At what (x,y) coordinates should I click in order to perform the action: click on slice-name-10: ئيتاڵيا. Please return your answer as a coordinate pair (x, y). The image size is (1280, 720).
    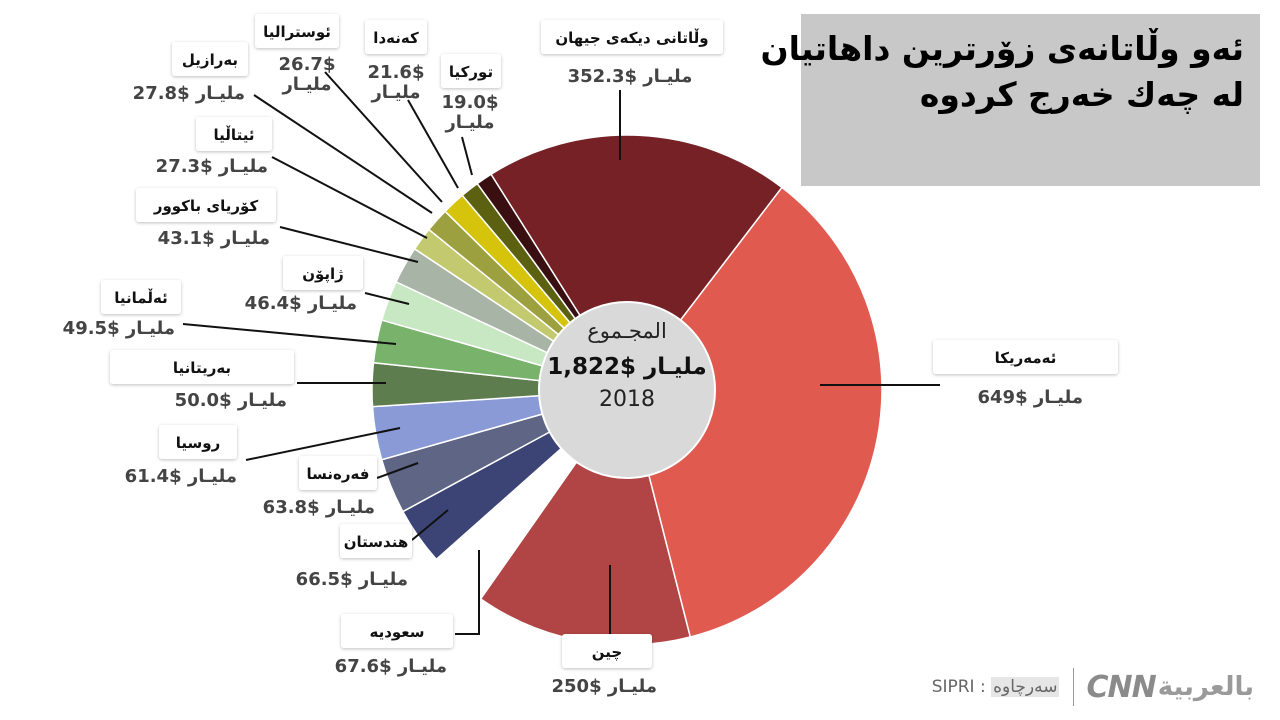
    Looking at the image, I should click on (234, 134).